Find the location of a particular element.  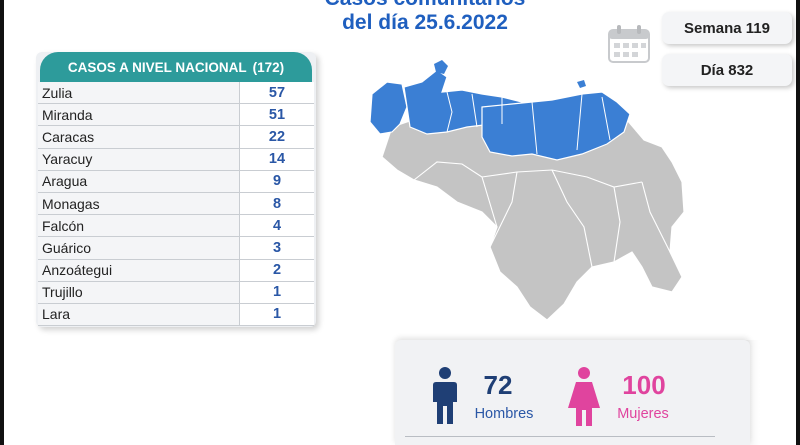

cases-table-header: CASOS A NIVEL NACIONAL (172) is located at coordinates (176, 67).